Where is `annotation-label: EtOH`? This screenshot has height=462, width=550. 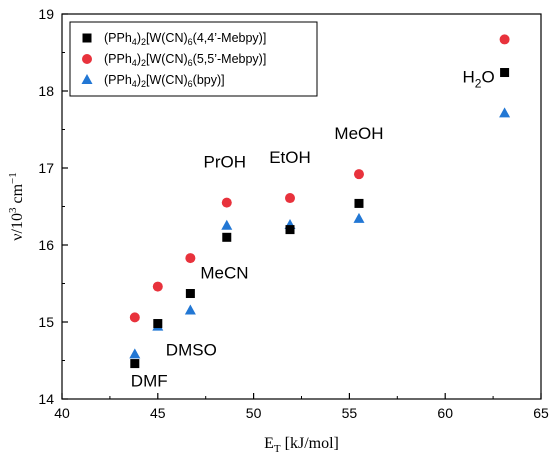 annotation-label: EtOH is located at coordinates (290, 157).